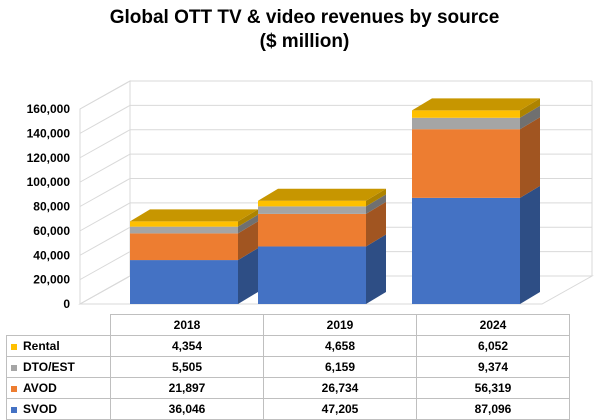  Describe the element at coordinates (187, 325) in the screenshot. I see `category-header-2018: 2018` at that location.